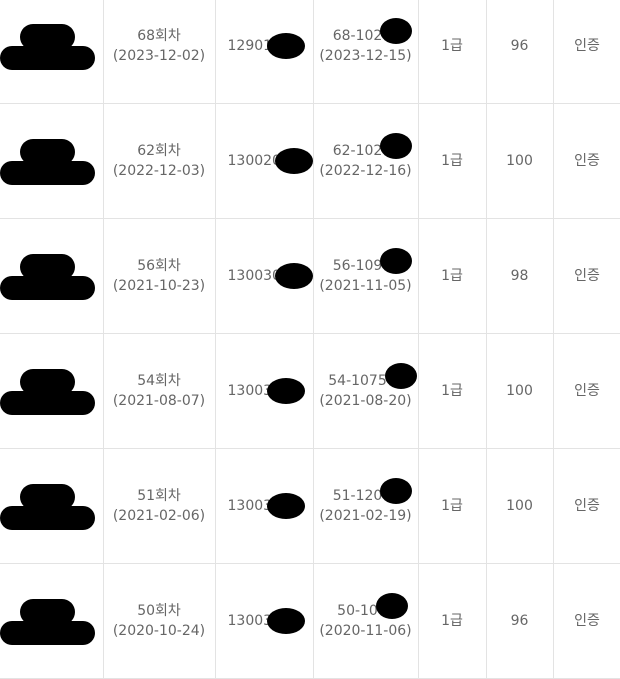  Describe the element at coordinates (159, 381) in the screenshot. I see `exam-round: 54회차` at that location.